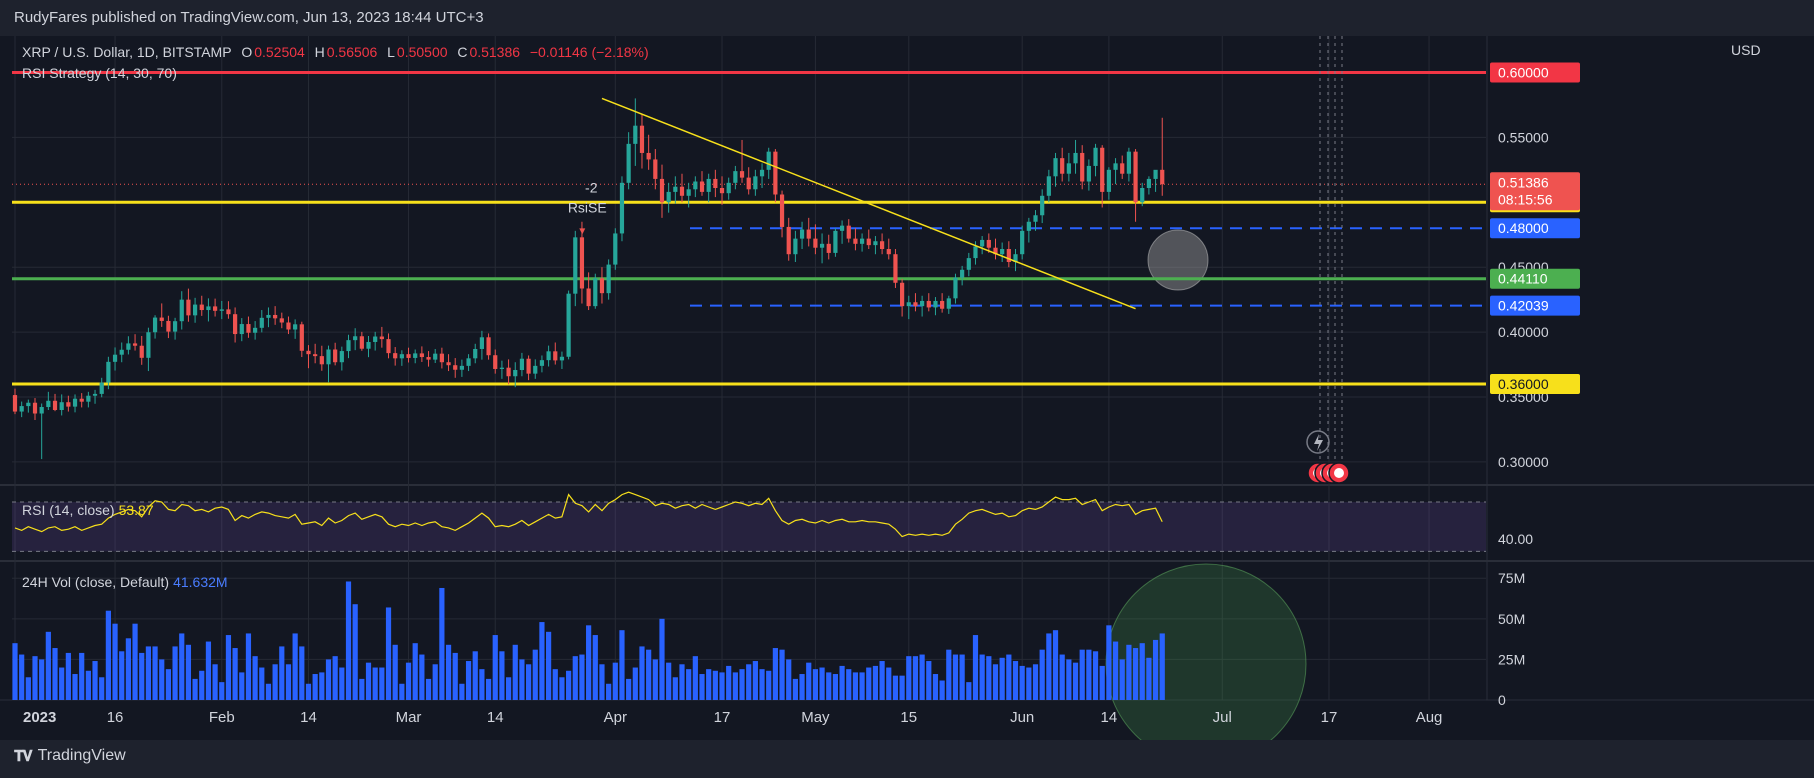 This screenshot has height=778, width=1814. I want to click on rsi-legend: RSI (14, close) 53.87, so click(88, 510).